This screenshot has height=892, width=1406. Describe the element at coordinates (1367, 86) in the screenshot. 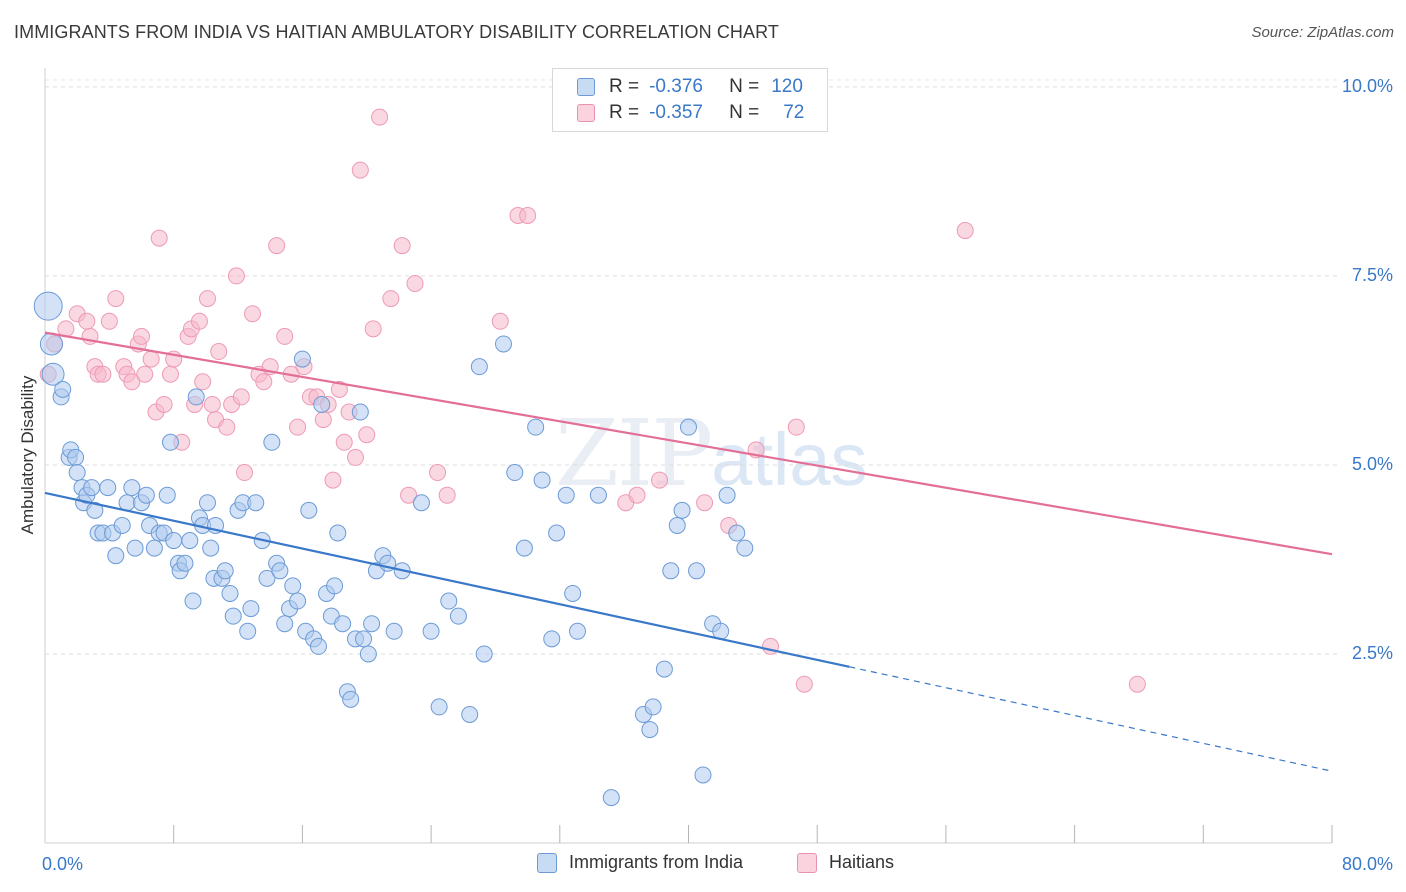

I see `y-tick-label: 10.0%` at that location.